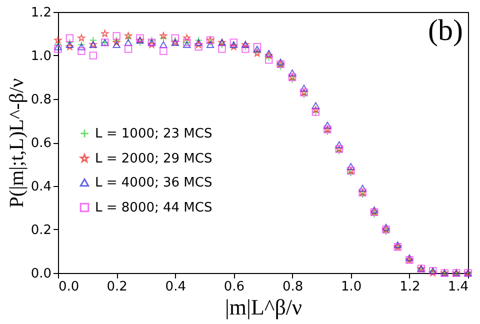 The width and height of the screenshot is (480, 324). I want to click on y-tick-label: 1.0, so click(41, 56).